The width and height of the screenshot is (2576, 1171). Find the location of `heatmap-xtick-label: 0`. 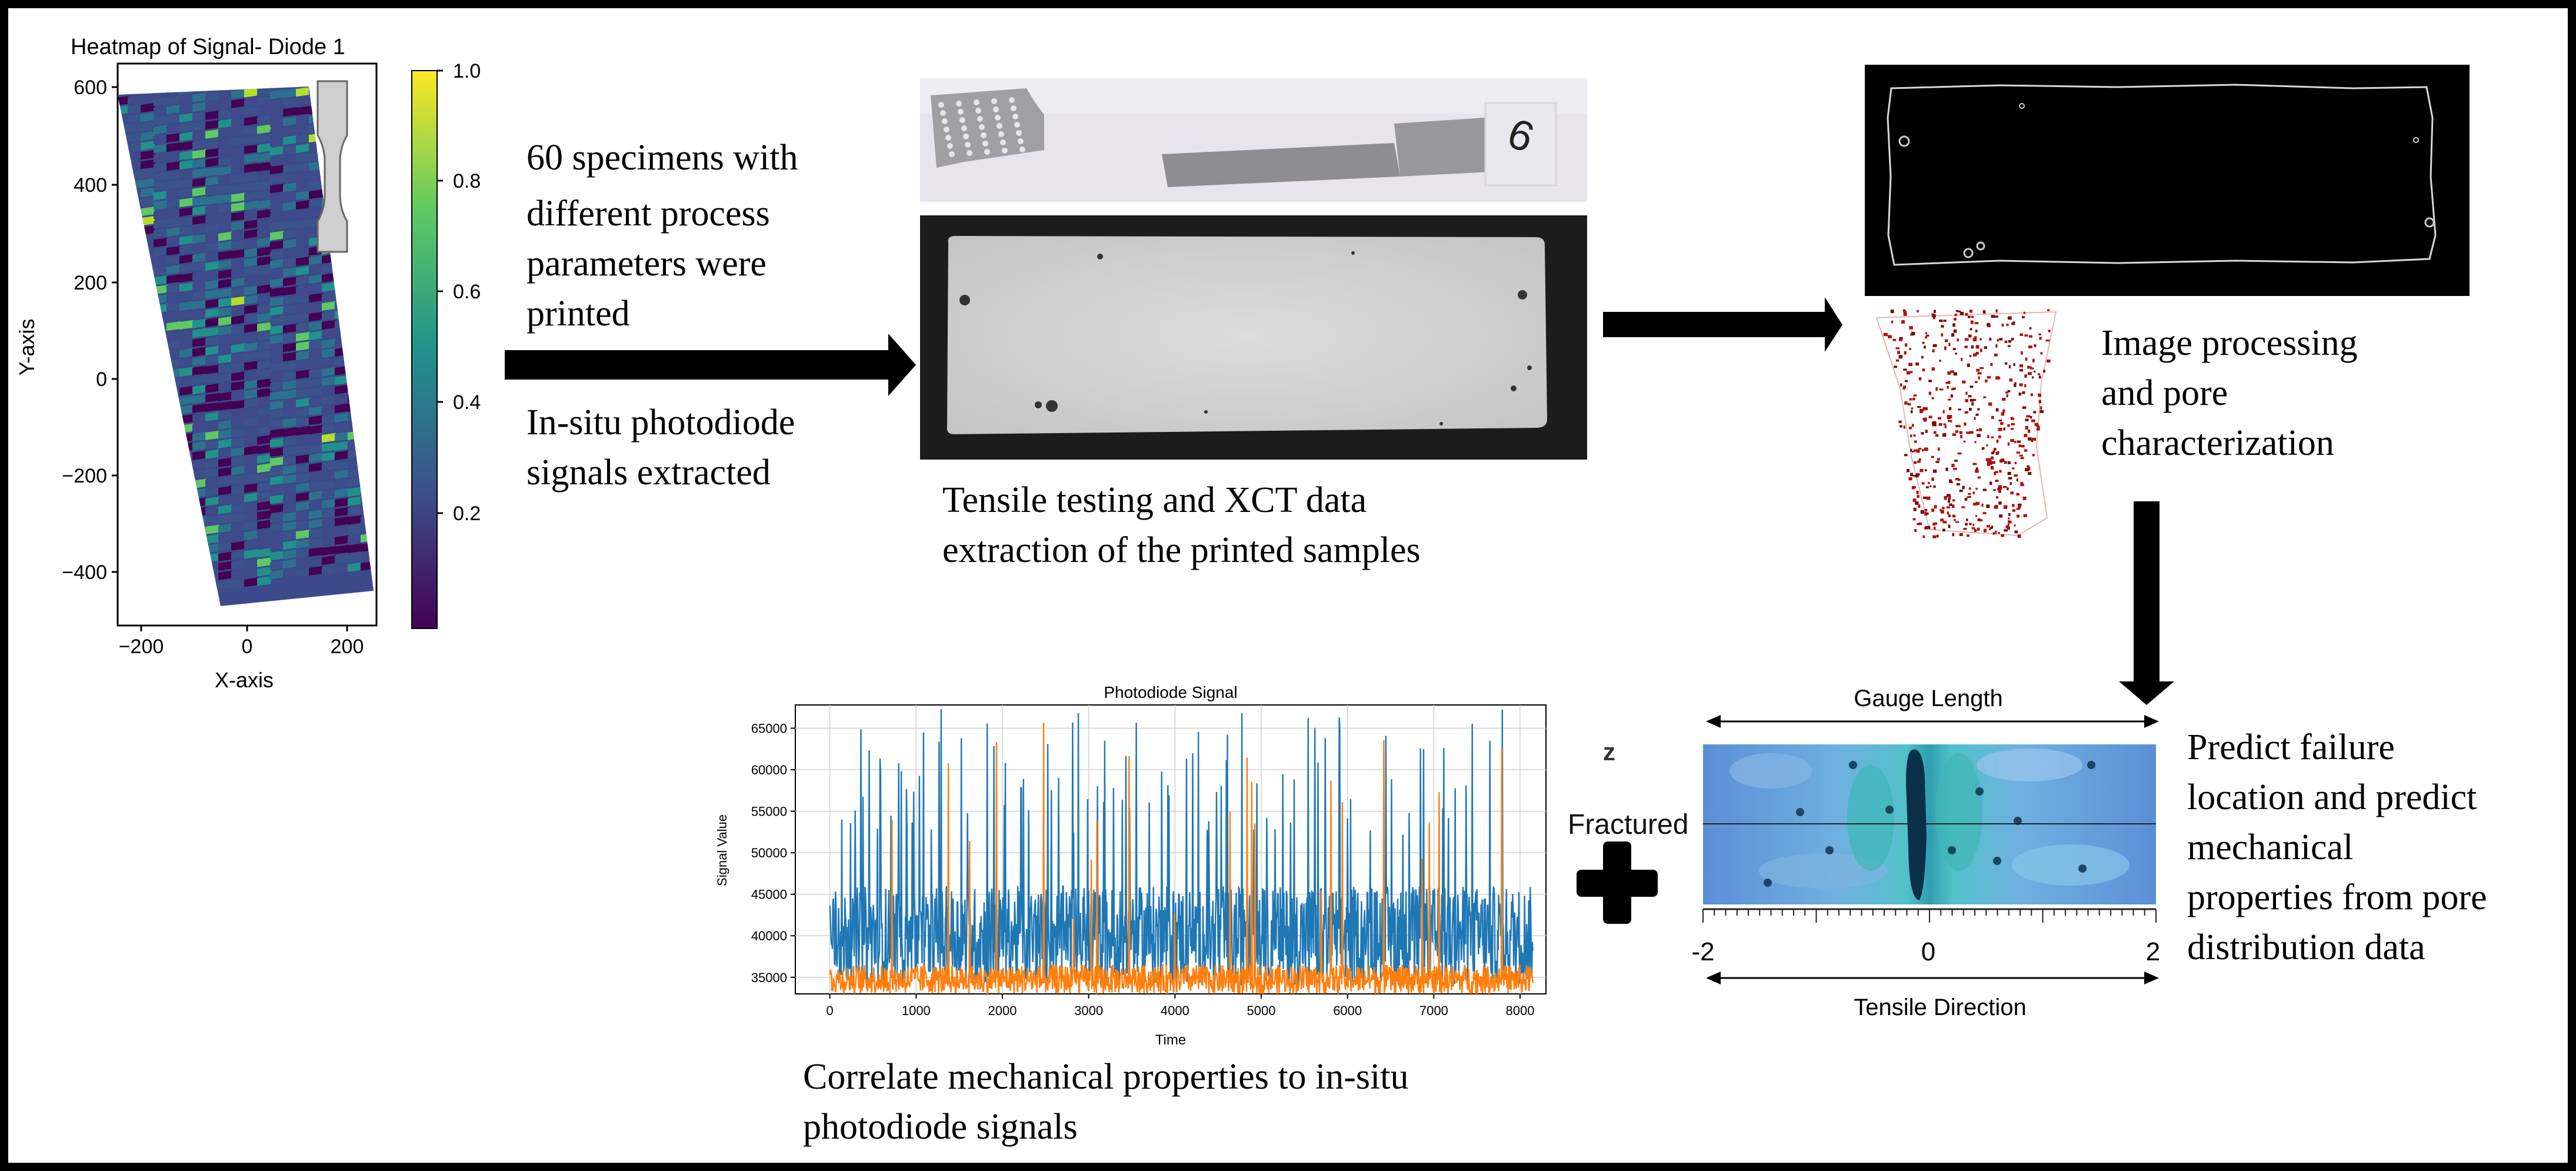

heatmap-xtick-label: 0 is located at coordinates (248, 647).